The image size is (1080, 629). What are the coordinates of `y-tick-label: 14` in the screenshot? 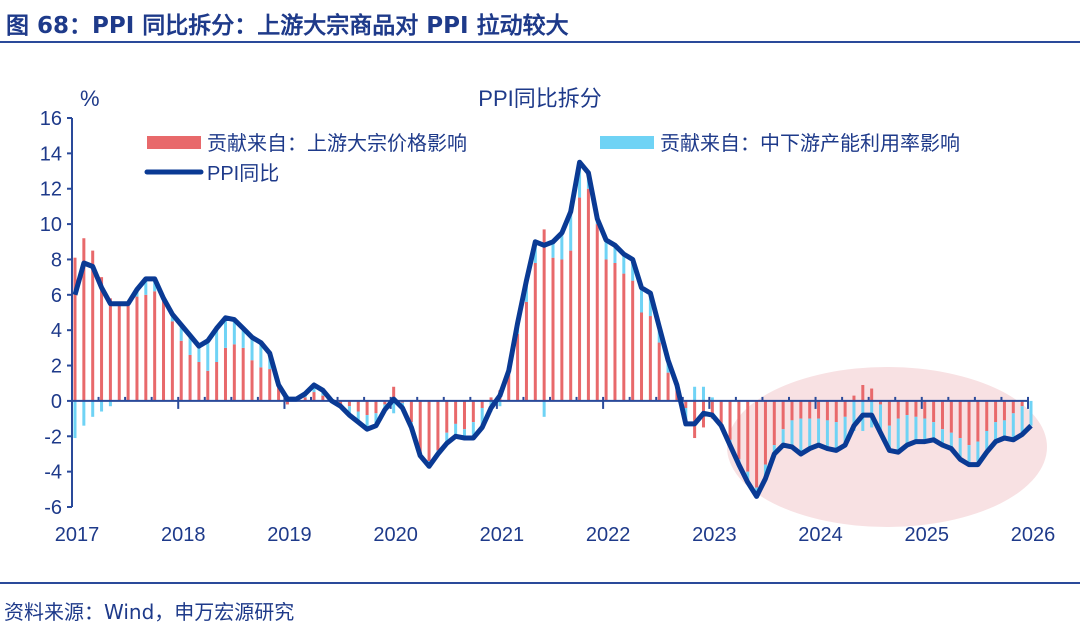 It's located at (51, 154).